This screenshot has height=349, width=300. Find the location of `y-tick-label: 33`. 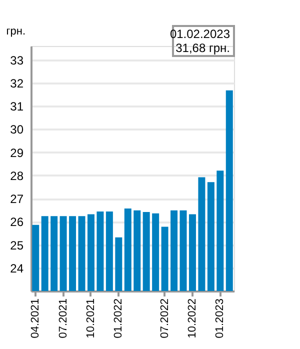

y-tick-label: 33 is located at coordinates (17, 60).